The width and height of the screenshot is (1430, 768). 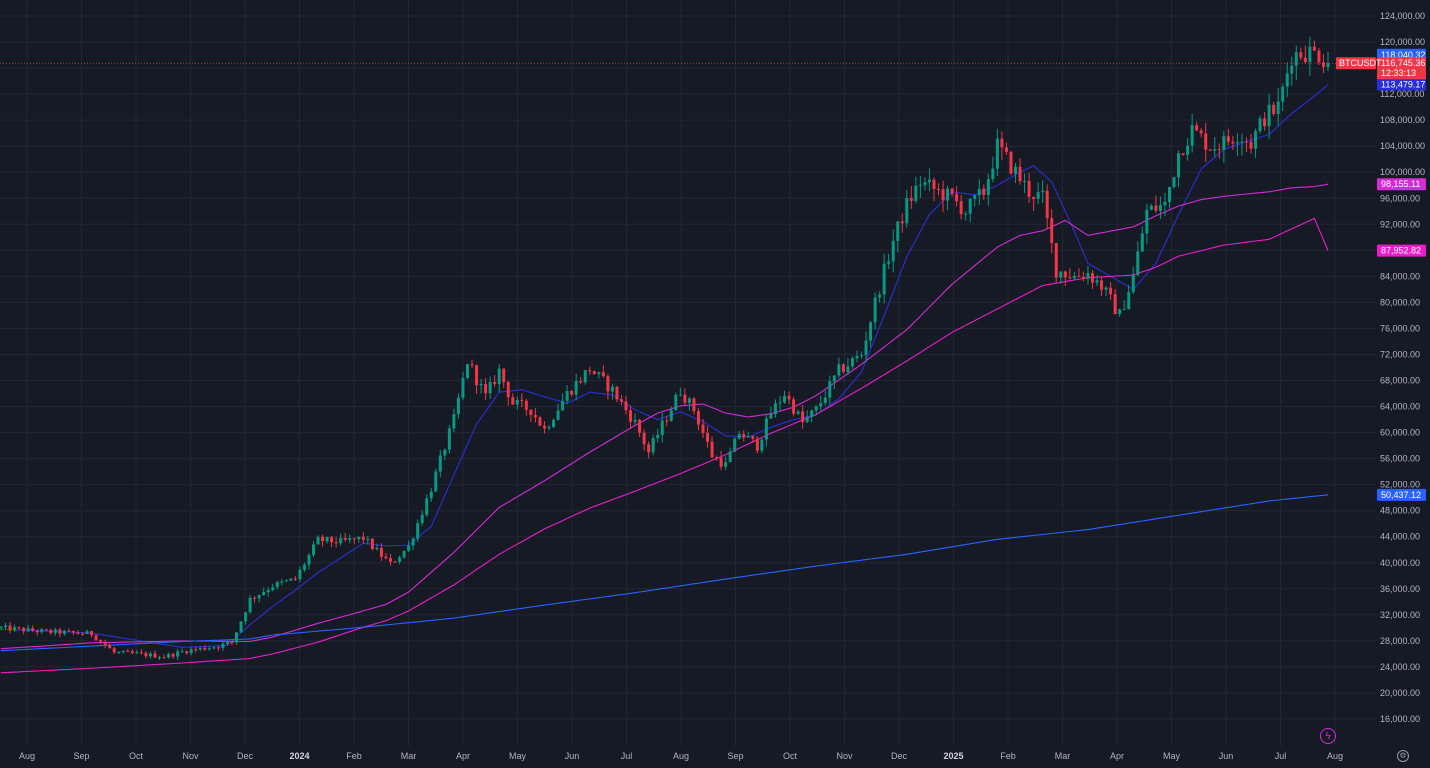 I want to click on symbol-tag, so click(x=1356, y=63).